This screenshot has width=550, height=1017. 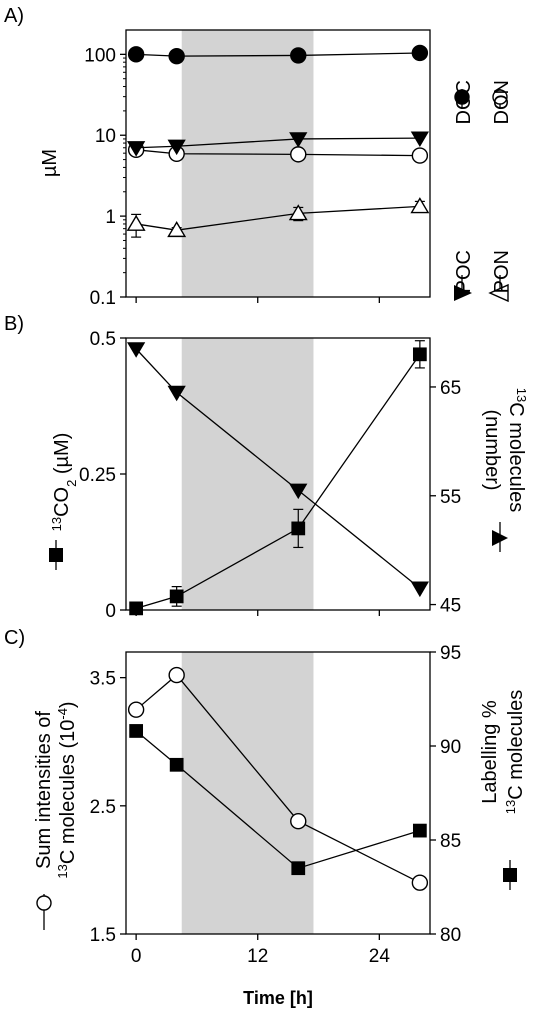 I want to click on series-don, so click(x=278, y=152).